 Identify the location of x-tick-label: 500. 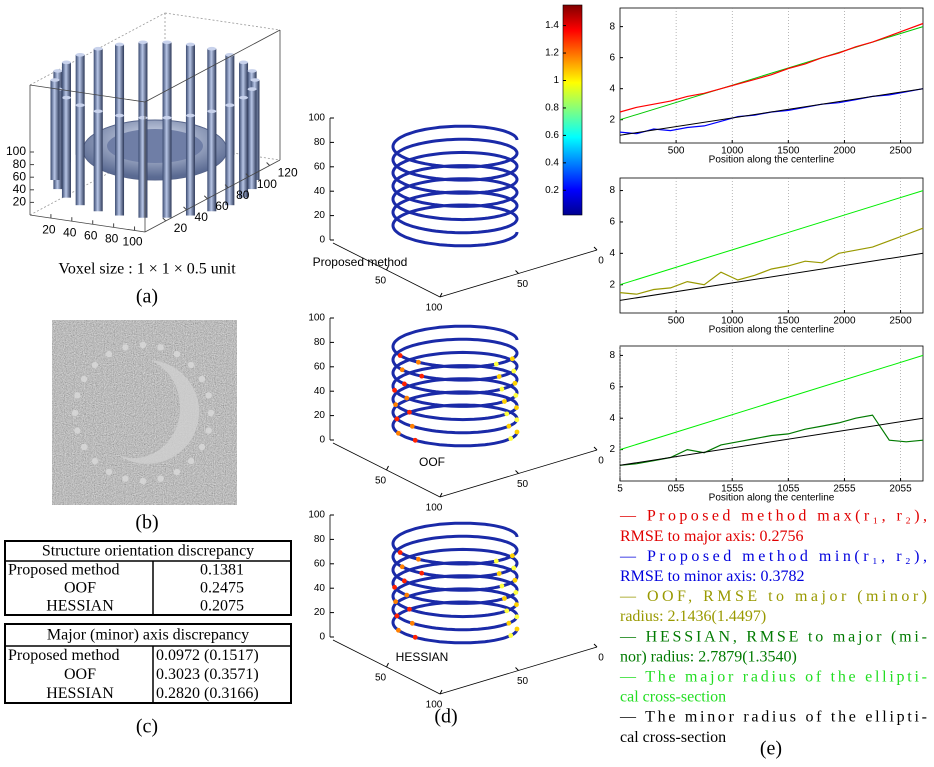
(676, 321).